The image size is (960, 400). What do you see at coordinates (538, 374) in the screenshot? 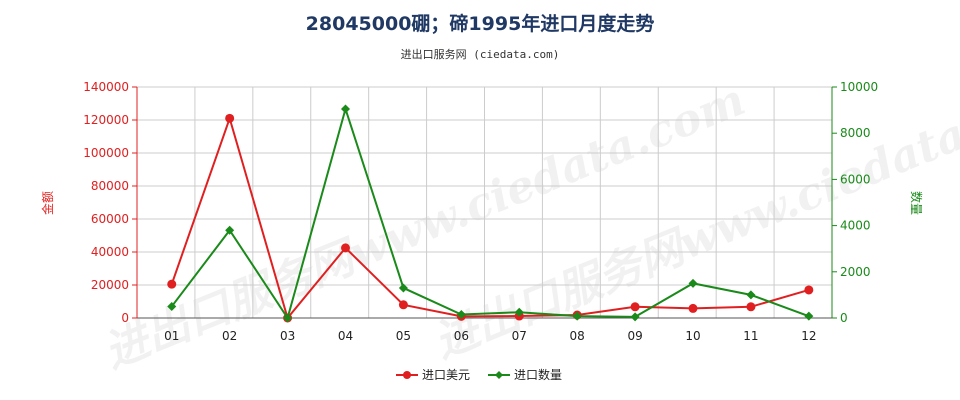
I see `legend-label: 进口数量` at bounding box center [538, 374].